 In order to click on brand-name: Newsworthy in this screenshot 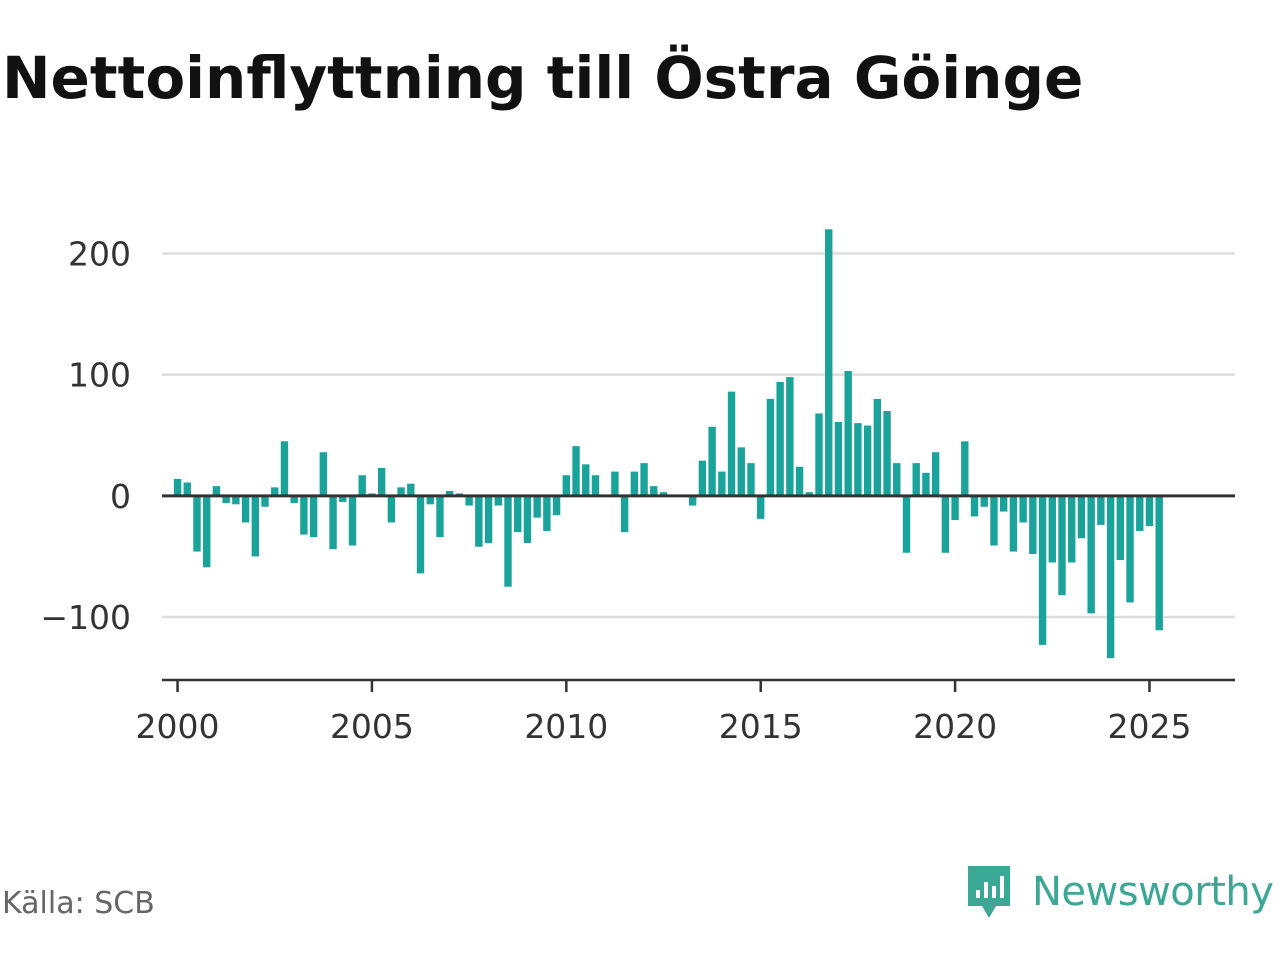, I will do `click(1153, 892)`.